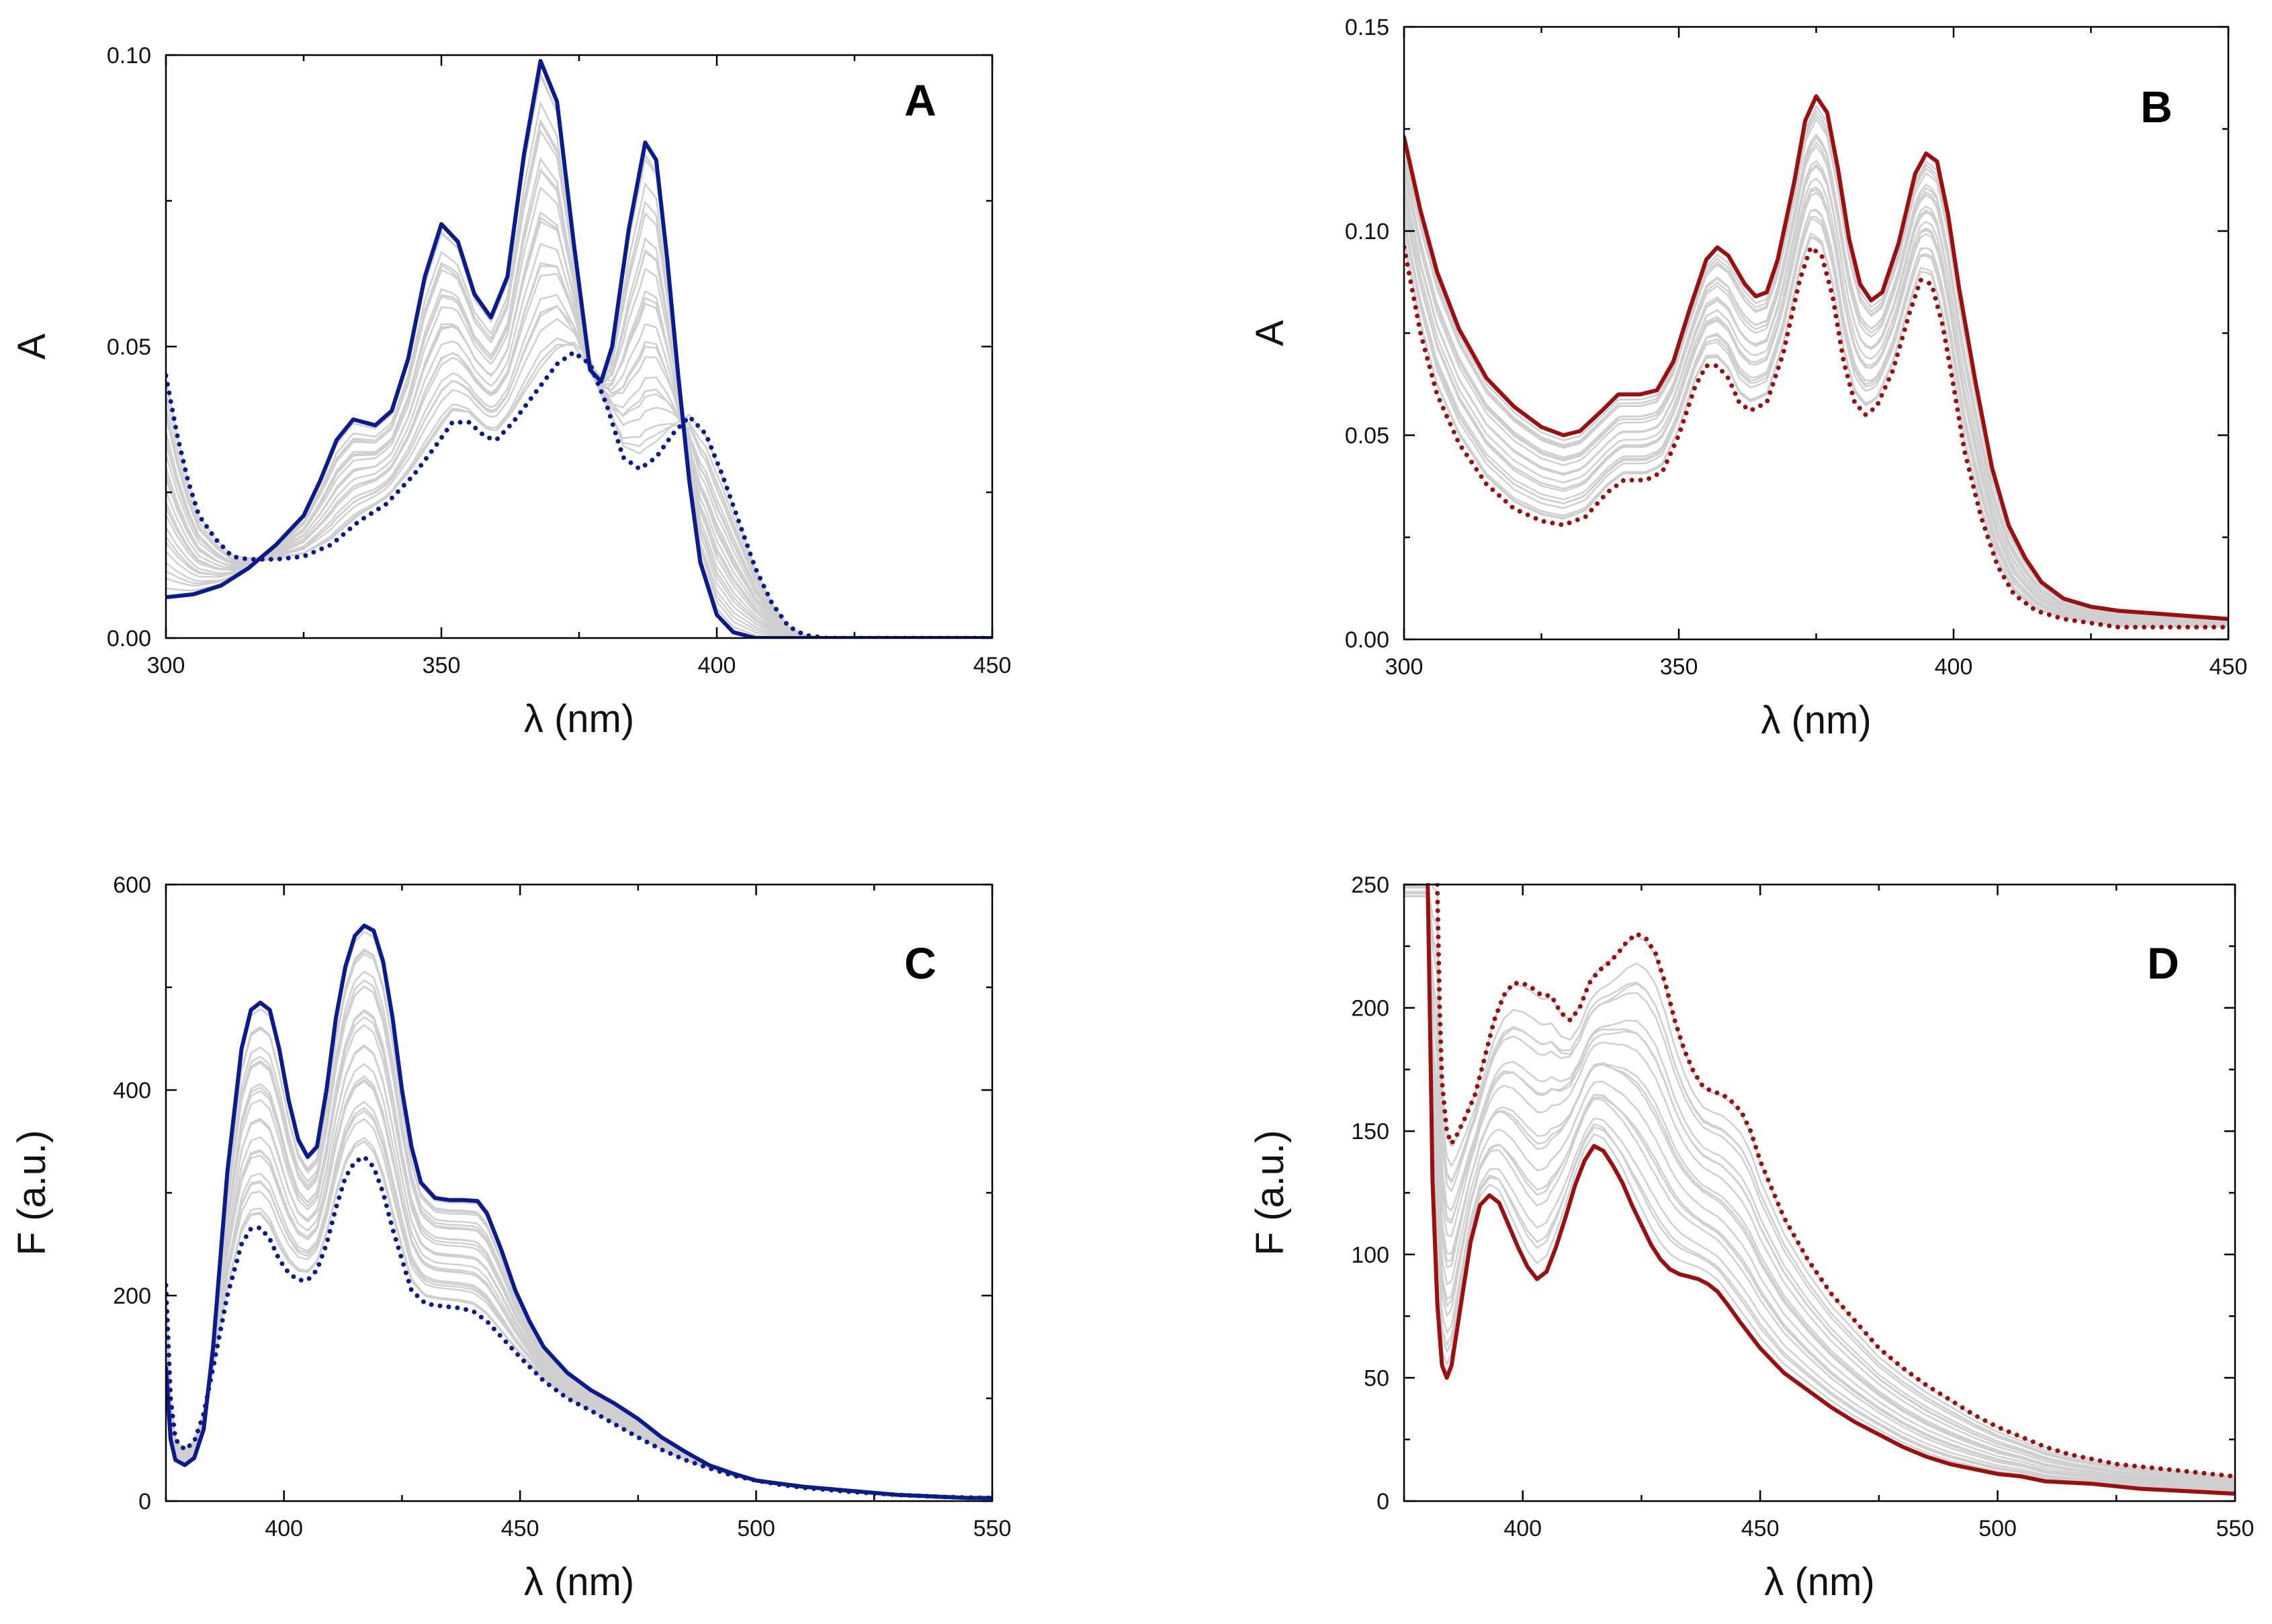 The width and height of the screenshot is (2272, 1624). Describe the element at coordinates (132, 885) in the screenshot. I see `y-tick-label: 600` at that location.